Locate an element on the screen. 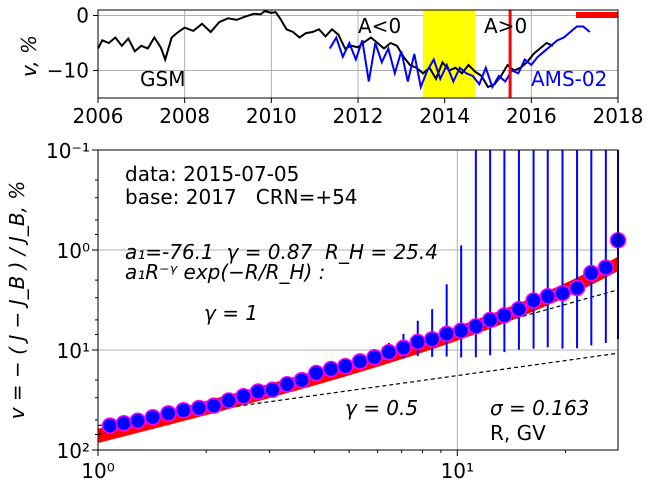  bottom-x-tick-label: 10¹ is located at coordinates (457, 471).